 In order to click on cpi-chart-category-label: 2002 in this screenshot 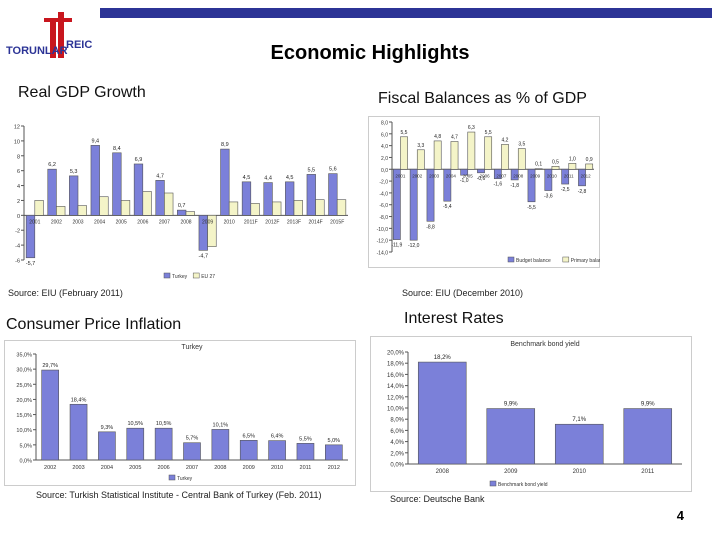, I will do `click(50, 468)`.